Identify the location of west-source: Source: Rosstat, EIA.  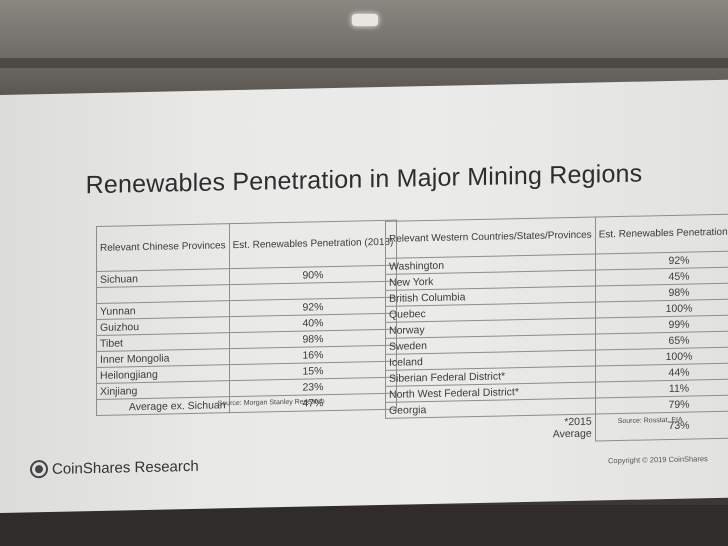
(650, 421).